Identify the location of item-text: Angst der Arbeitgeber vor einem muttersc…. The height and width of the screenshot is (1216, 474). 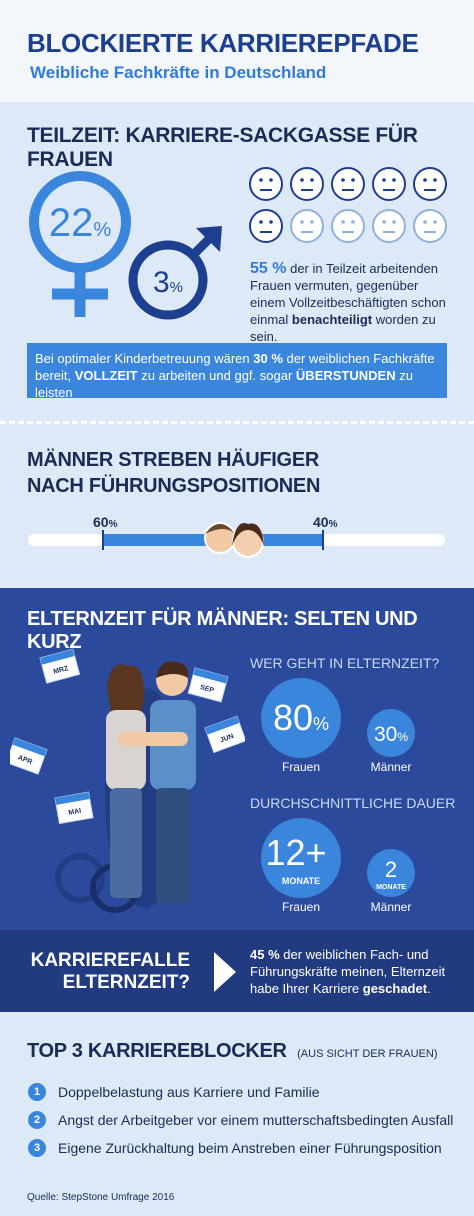
(256, 1120).